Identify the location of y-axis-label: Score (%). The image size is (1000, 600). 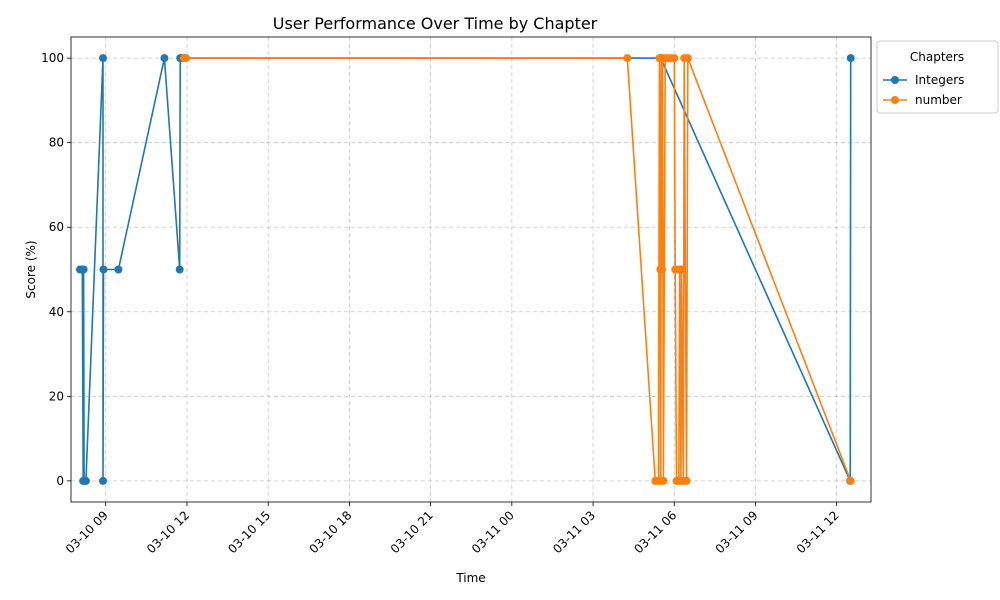
(31, 269).